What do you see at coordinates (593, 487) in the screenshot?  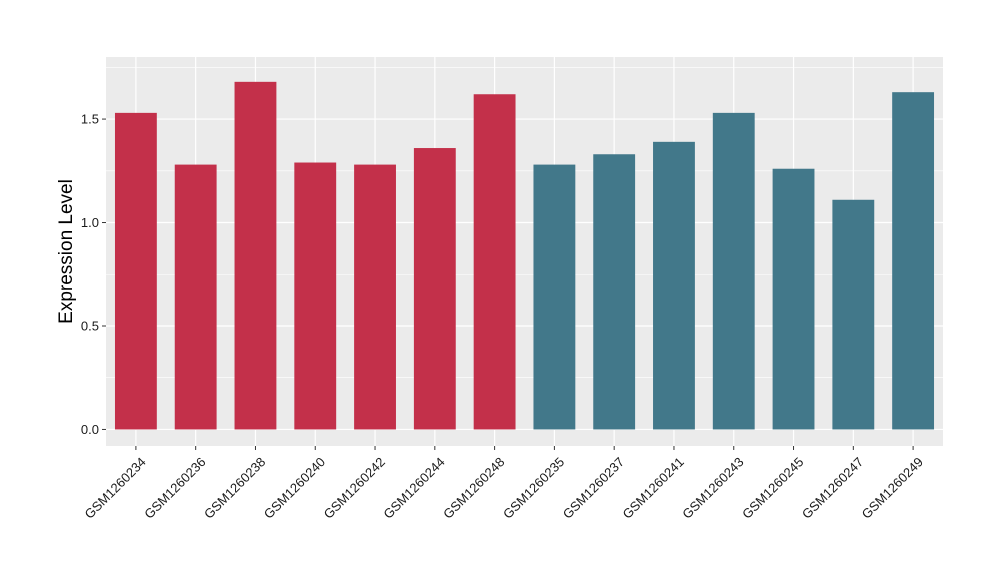 I see `x-tick-label: GSM1260237` at bounding box center [593, 487].